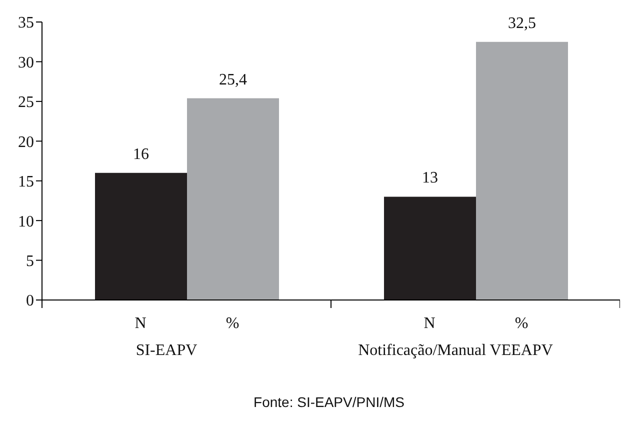 The image size is (628, 435). I want to click on data-label: 25,4, so click(233, 79).